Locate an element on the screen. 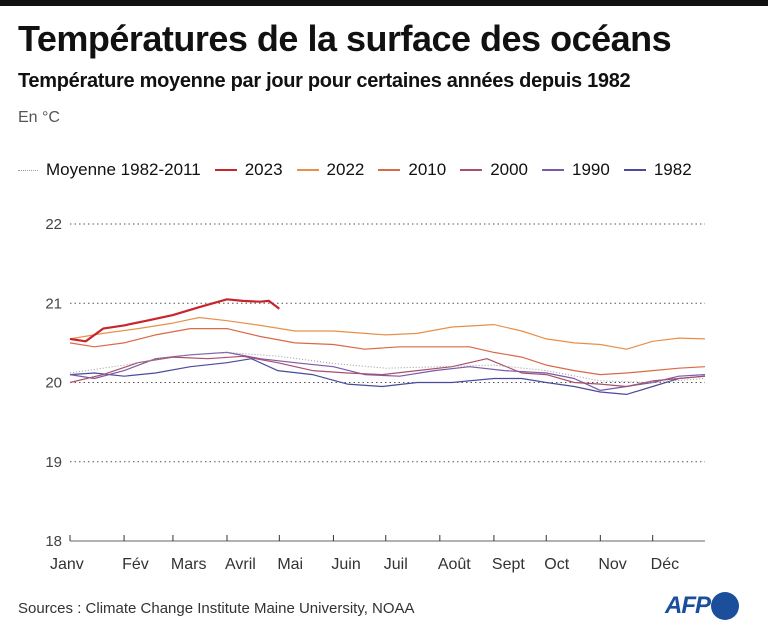 Image resolution: width=768 pixels, height=635 pixels. series-line-2000 is located at coordinates (387, 371).